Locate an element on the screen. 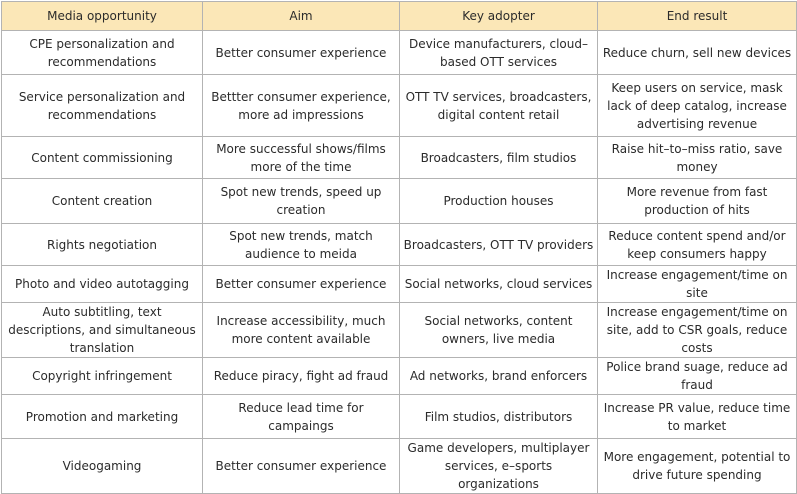  cell-key-adopter: Broadcasters, OTT TV providers is located at coordinates (498, 244).